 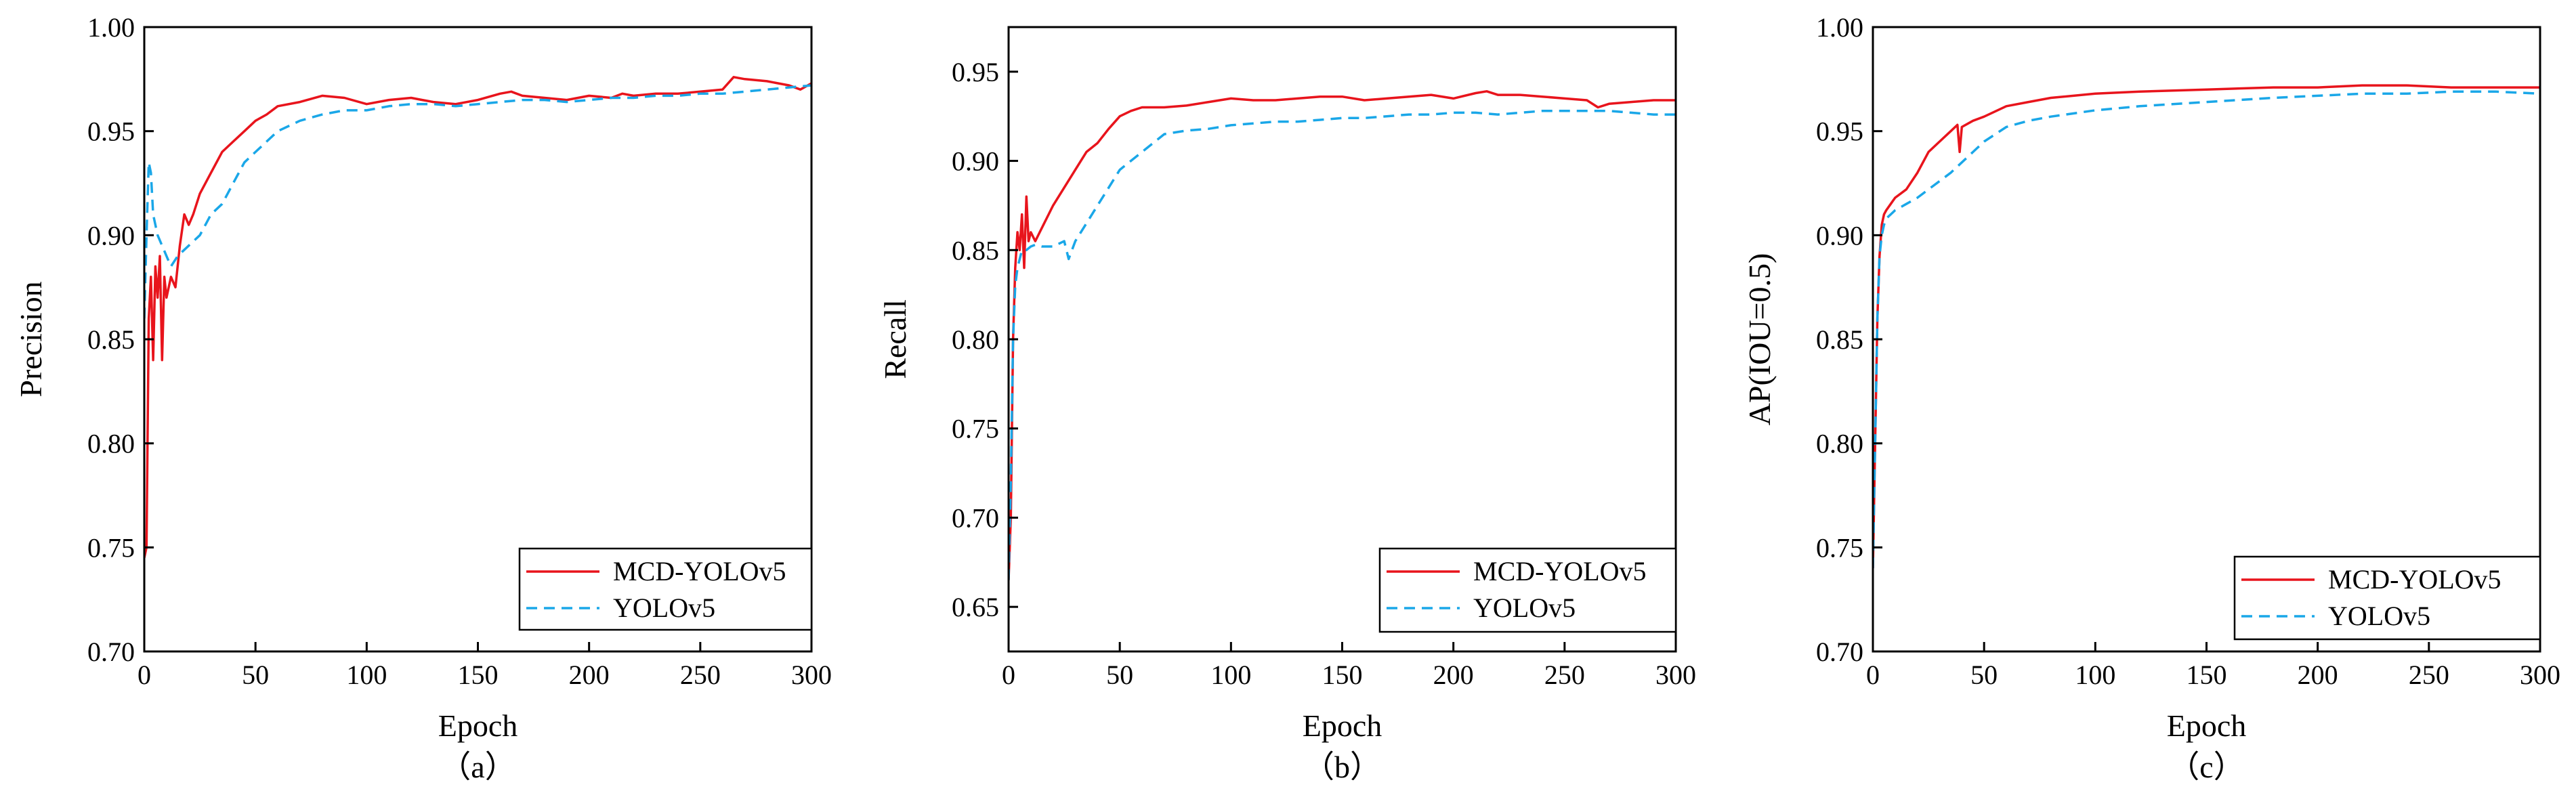 I want to click on series-line-yolov5, so click(x=478, y=201).